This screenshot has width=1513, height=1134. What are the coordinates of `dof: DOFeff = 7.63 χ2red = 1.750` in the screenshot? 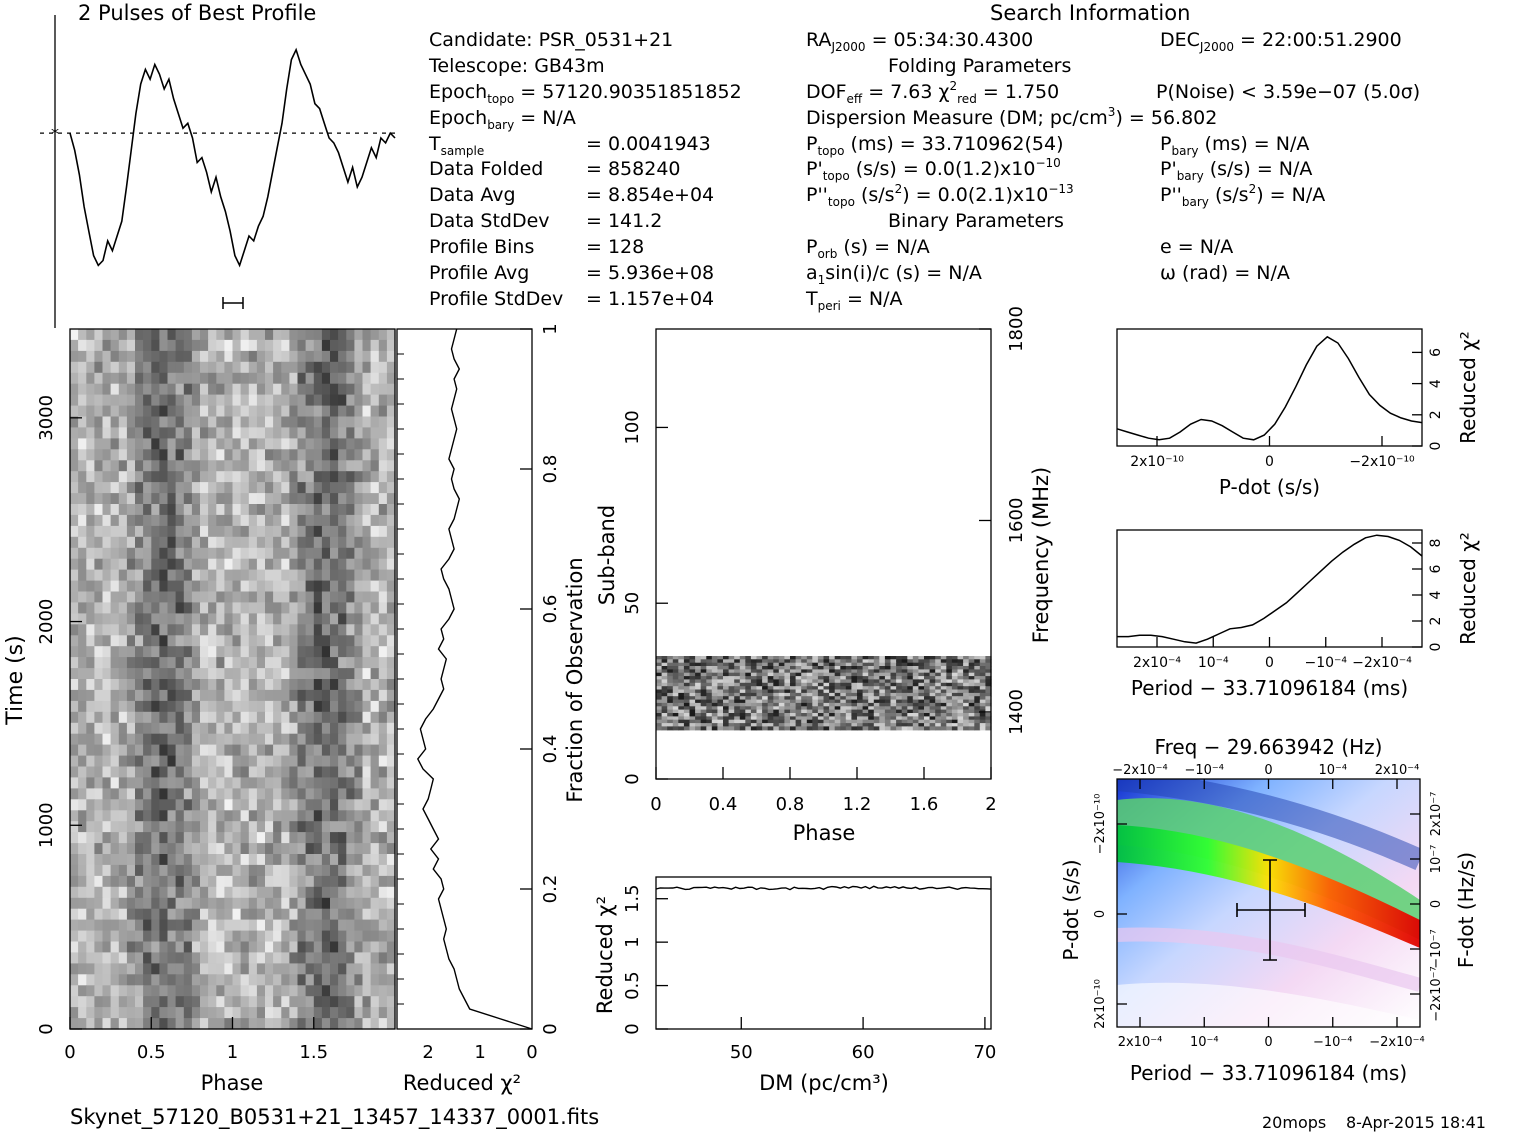 It's located at (933, 92).